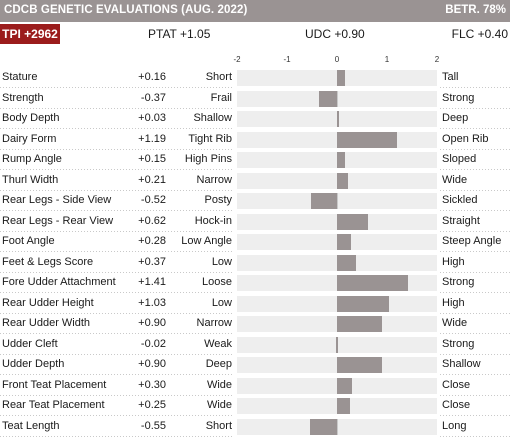 This screenshot has height=438, width=510. What do you see at coordinates (214, 179) in the screenshot?
I see `trait-low-label: Narrow` at bounding box center [214, 179].